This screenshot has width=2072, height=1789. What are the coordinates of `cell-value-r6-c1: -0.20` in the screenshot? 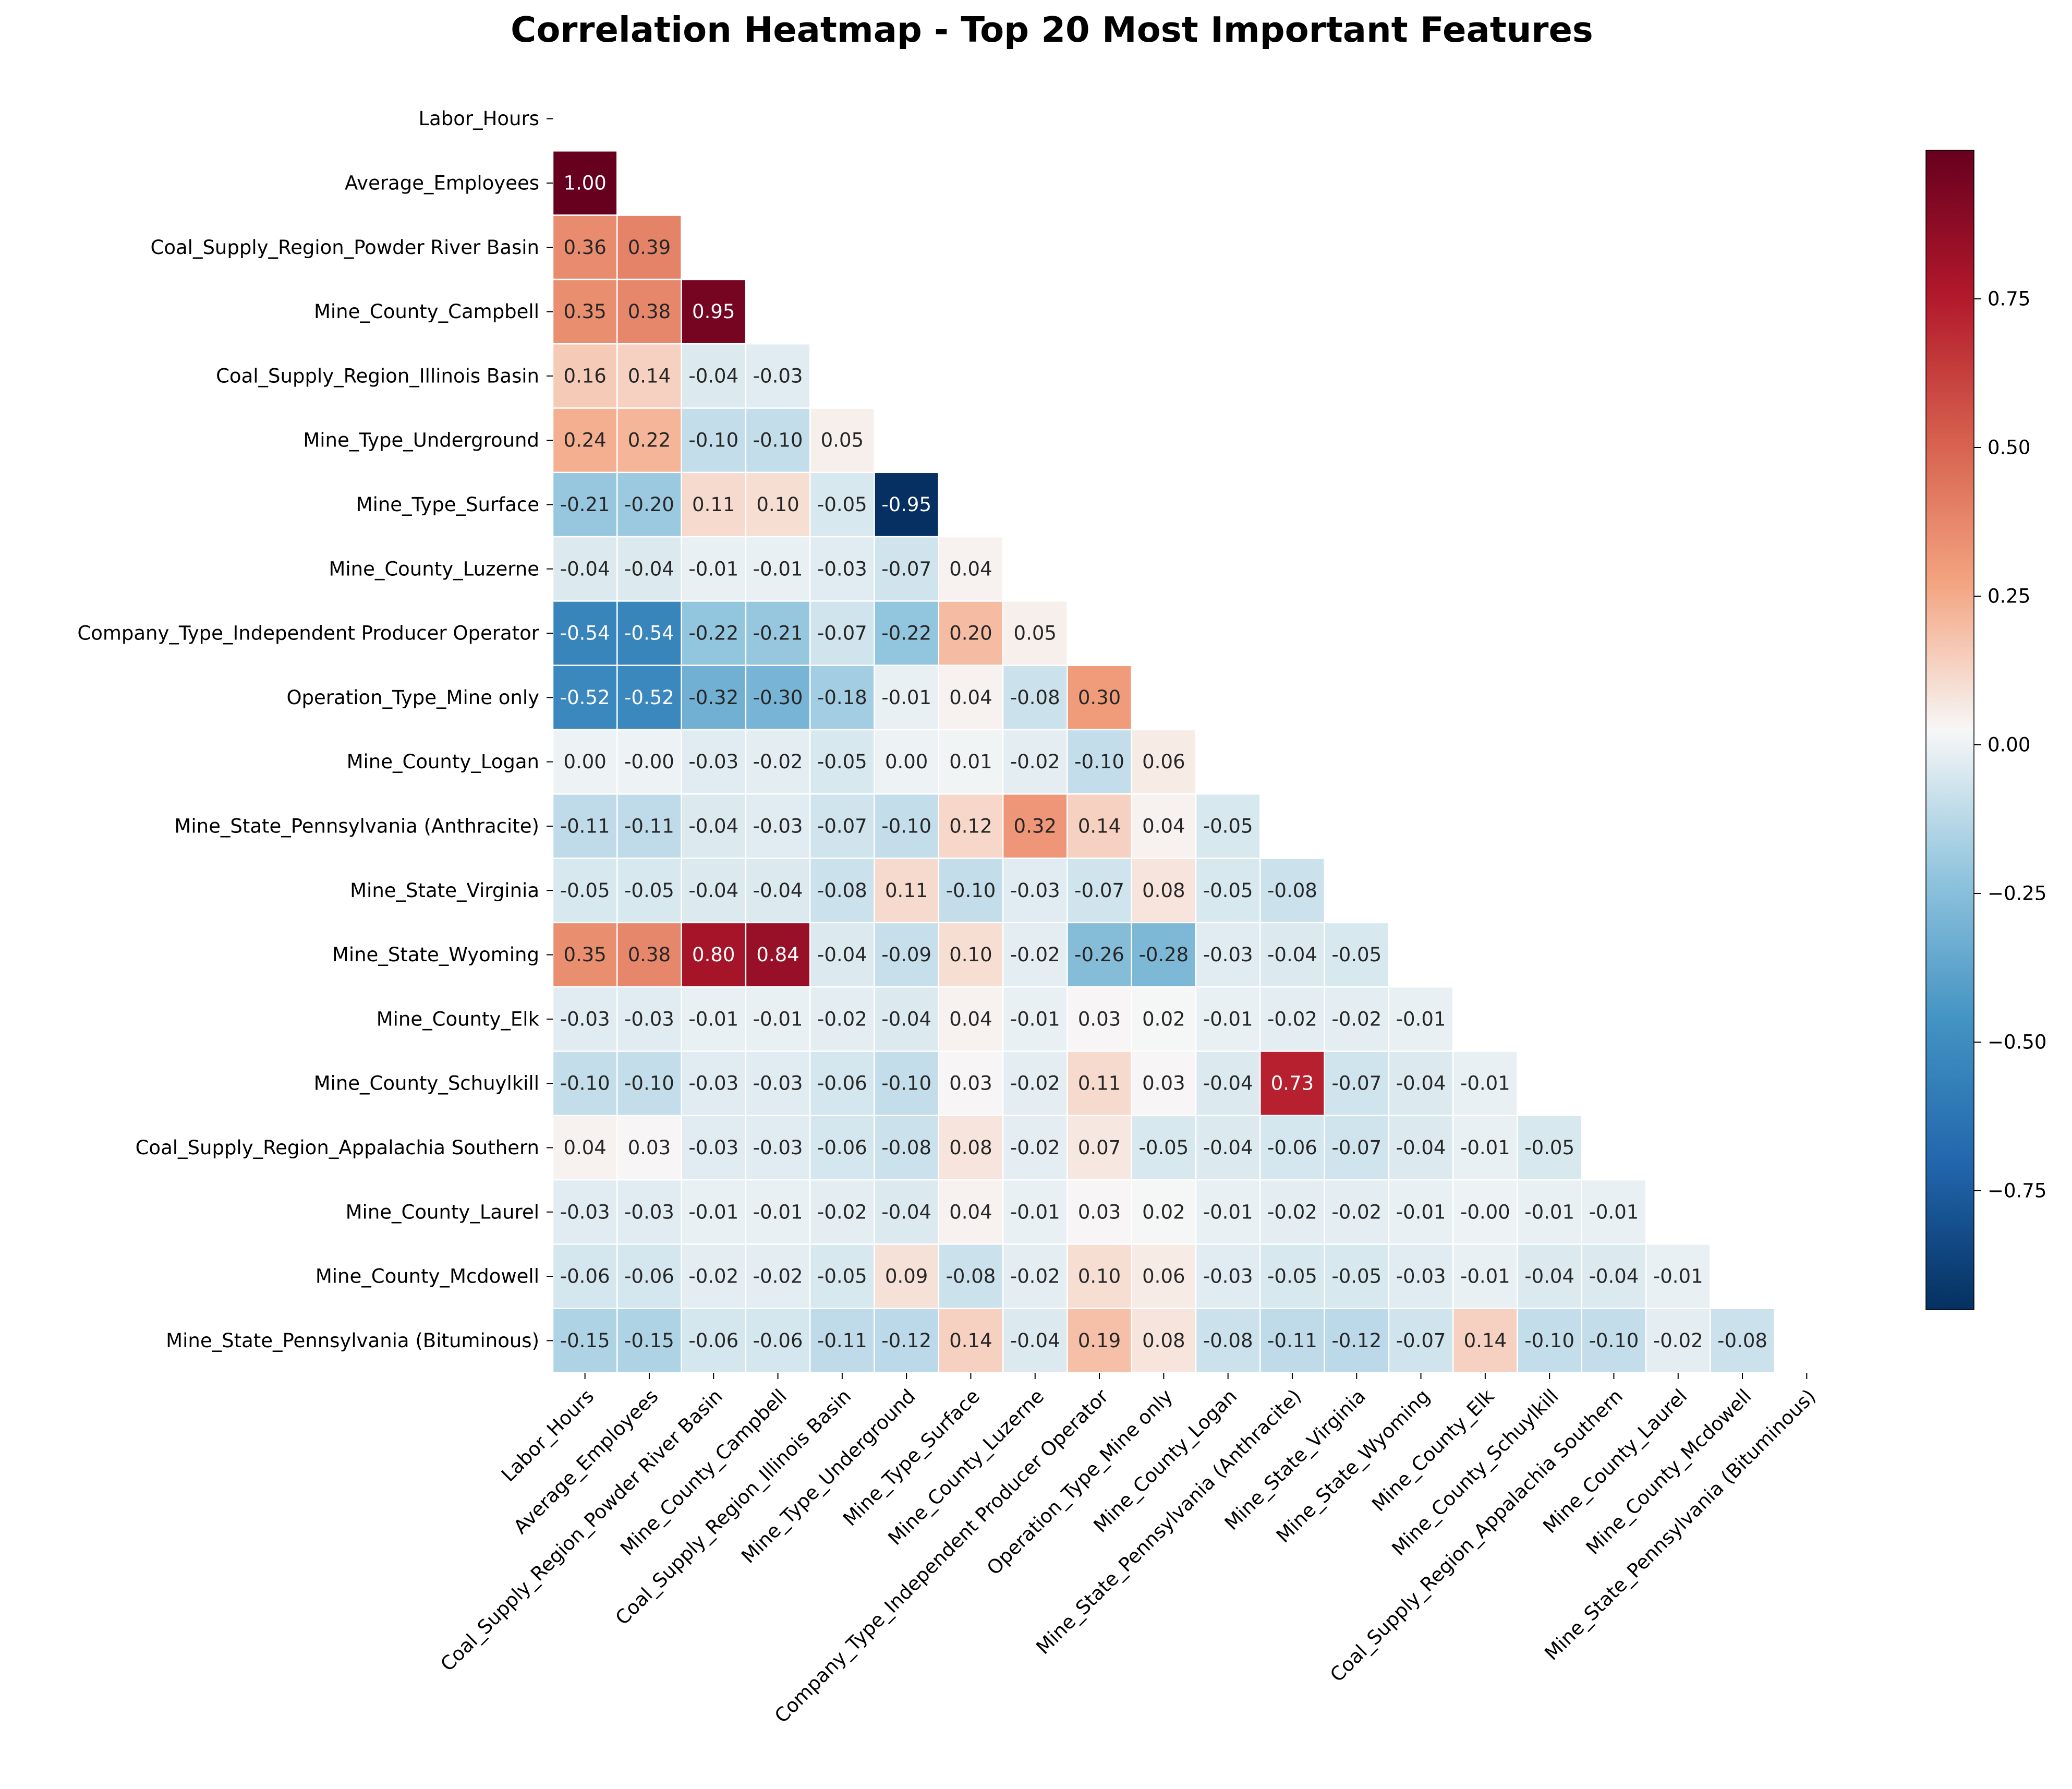 It's located at (649, 504).